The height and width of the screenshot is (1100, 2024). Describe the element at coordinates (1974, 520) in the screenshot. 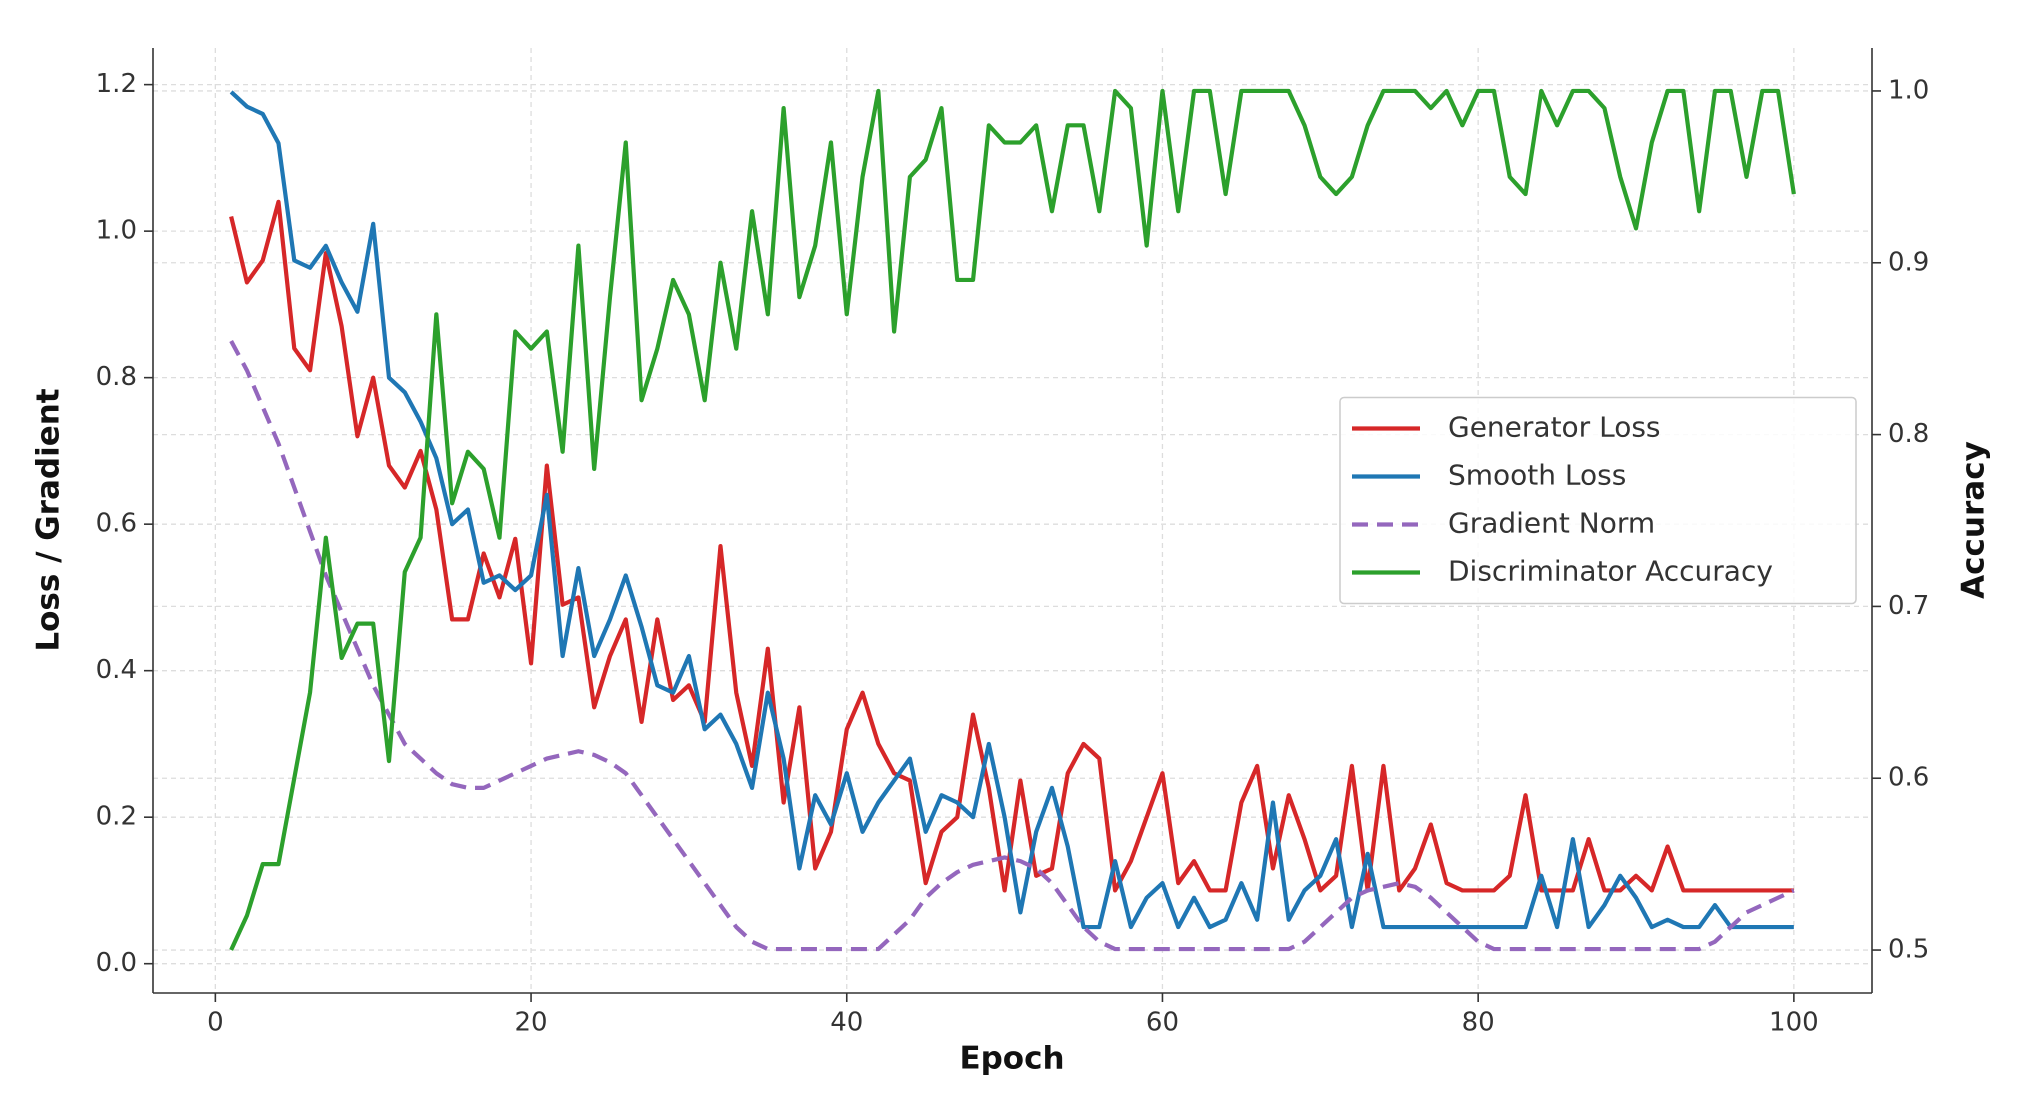

I see `y2-axis-label: Accuracy` at that location.